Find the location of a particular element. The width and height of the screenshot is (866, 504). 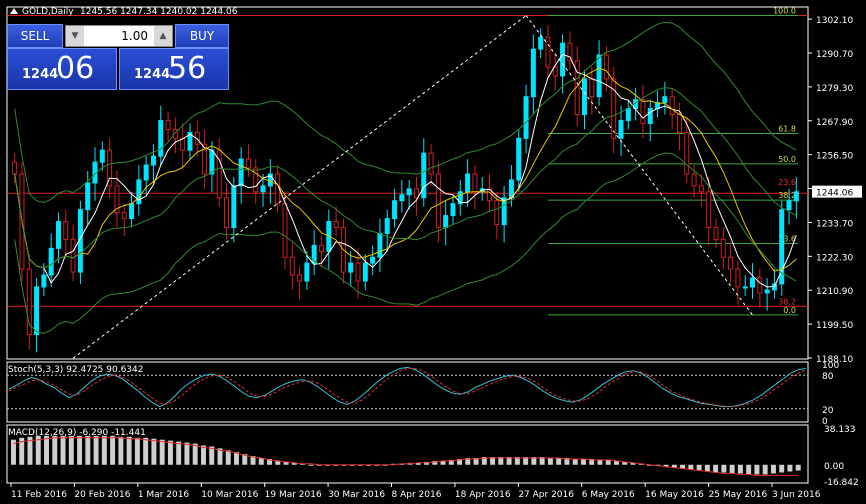

lot-size-input: ▼ 1.00 ▲ is located at coordinates (119, 36).